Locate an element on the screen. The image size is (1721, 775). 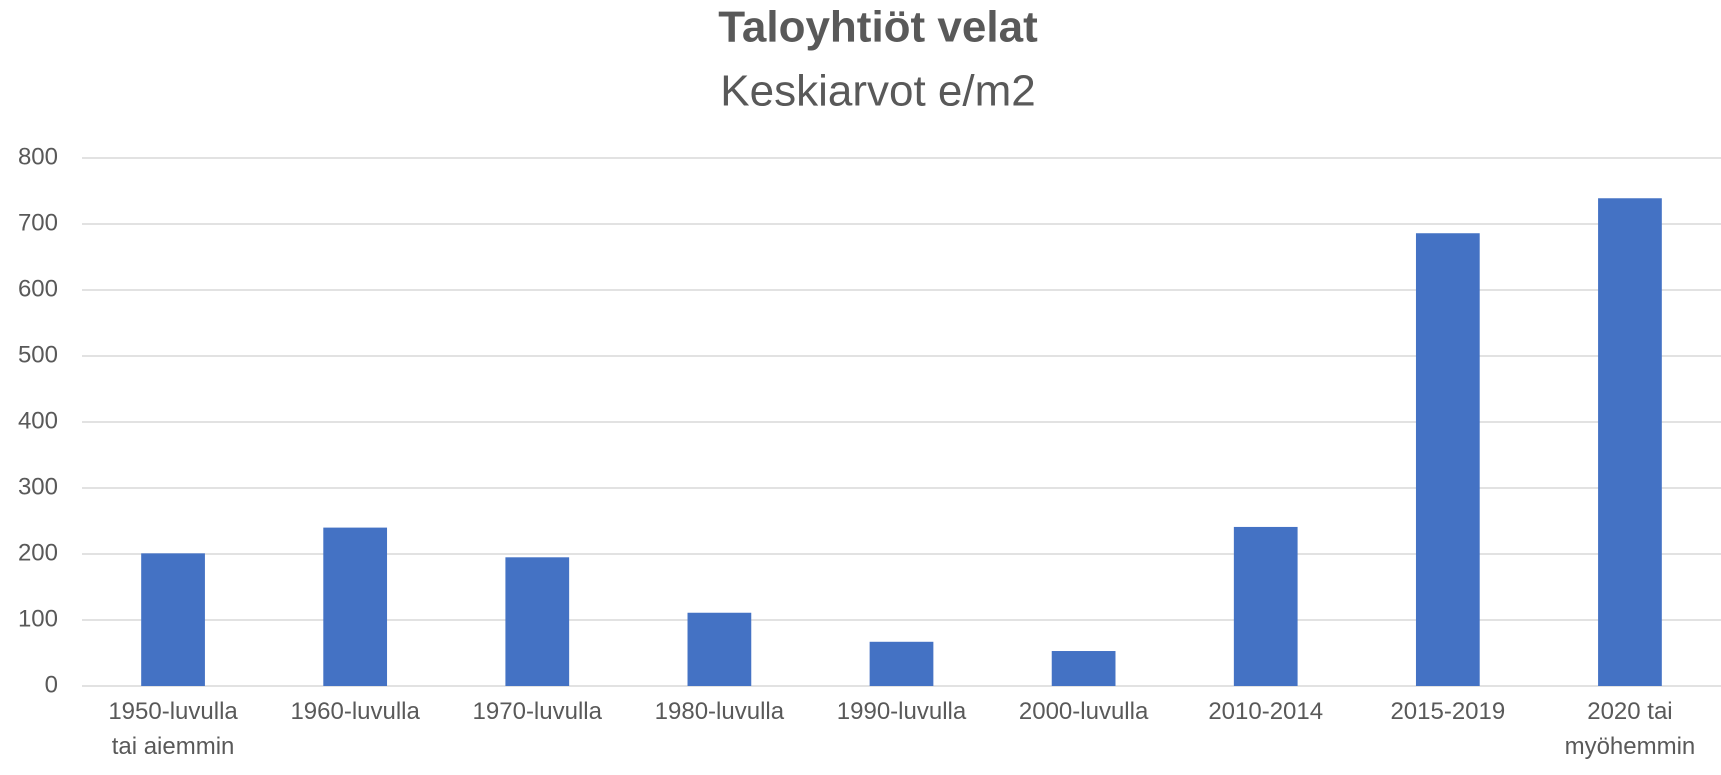
x-tick-label: 1990-luvulla is located at coordinates (901, 711).